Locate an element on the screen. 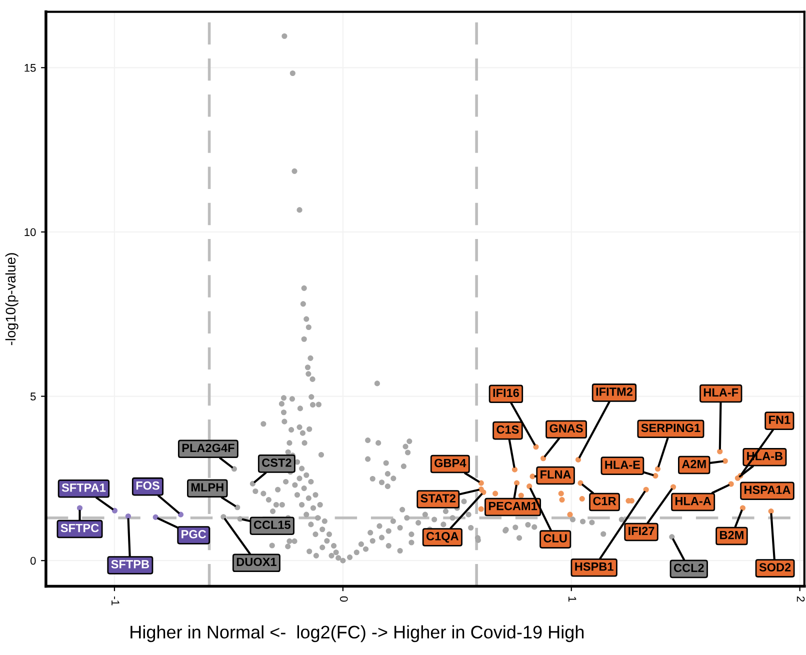 Image resolution: width=806 pixels, height=655 pixels. x-tick-label: -1 is located at coordinates (116, 601).